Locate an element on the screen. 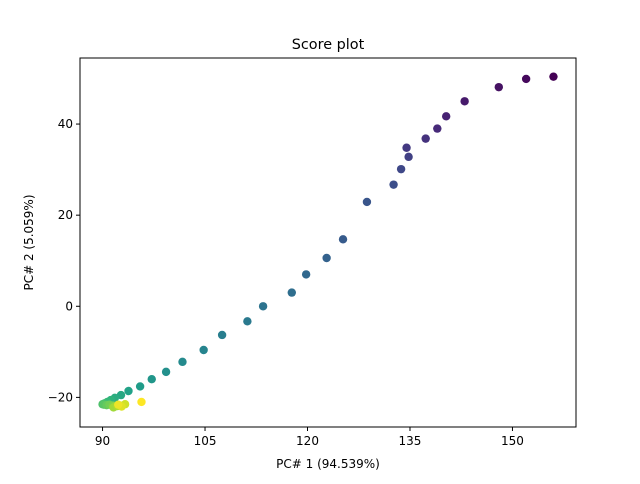  y-ticks: −20 0 20 40 is located at coordinates (64, 260).